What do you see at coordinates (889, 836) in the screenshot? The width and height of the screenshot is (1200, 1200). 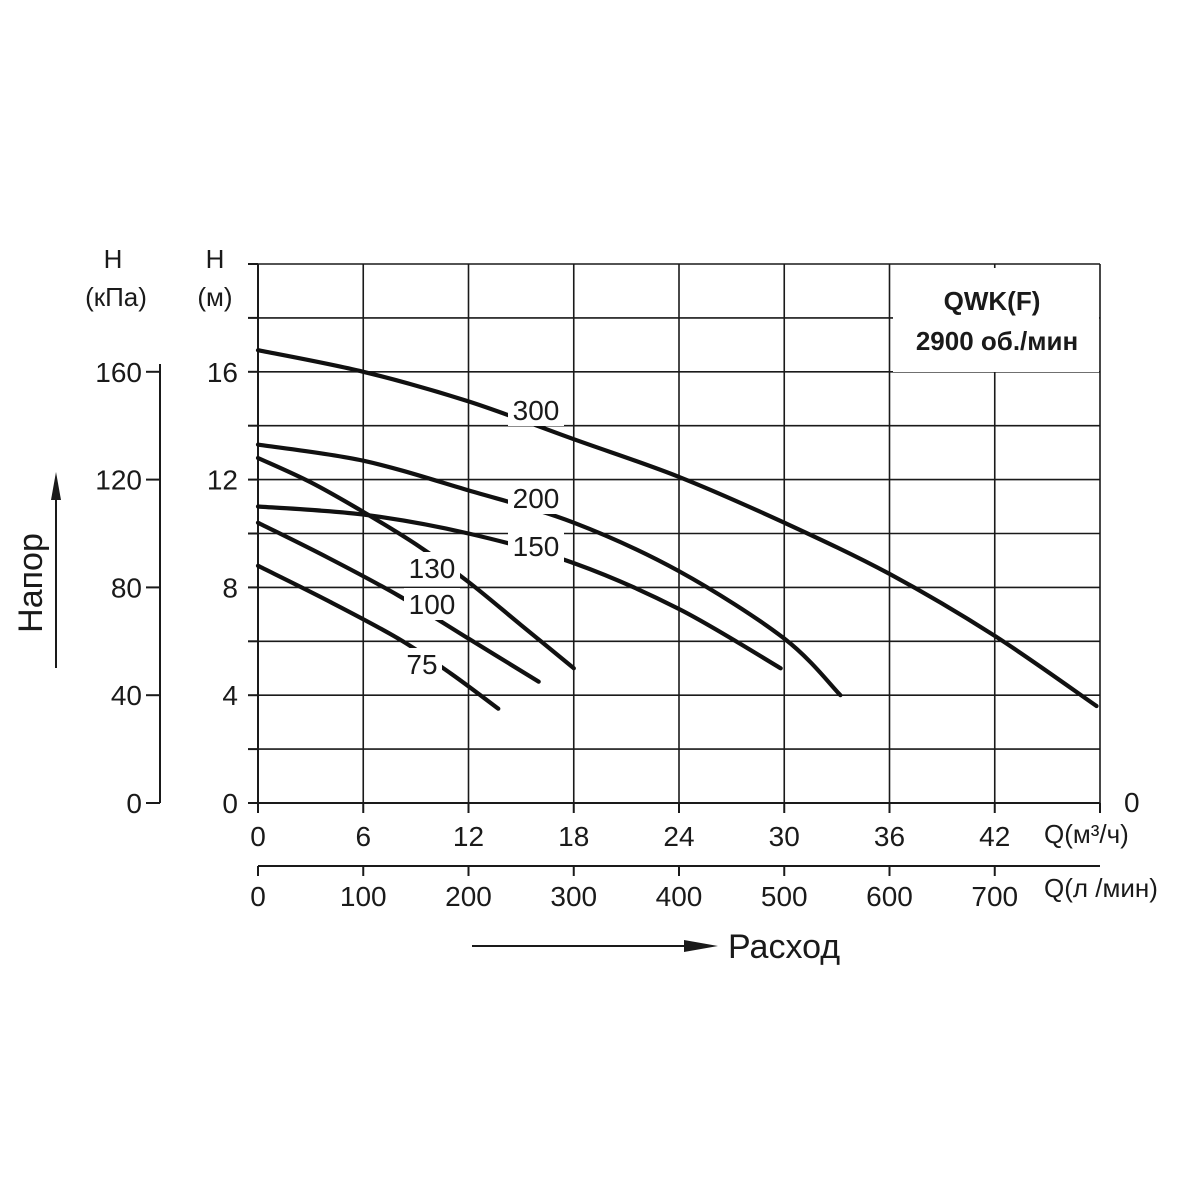 I see `x-m3h-tick-label: 36` at bounding box center [889, 836].